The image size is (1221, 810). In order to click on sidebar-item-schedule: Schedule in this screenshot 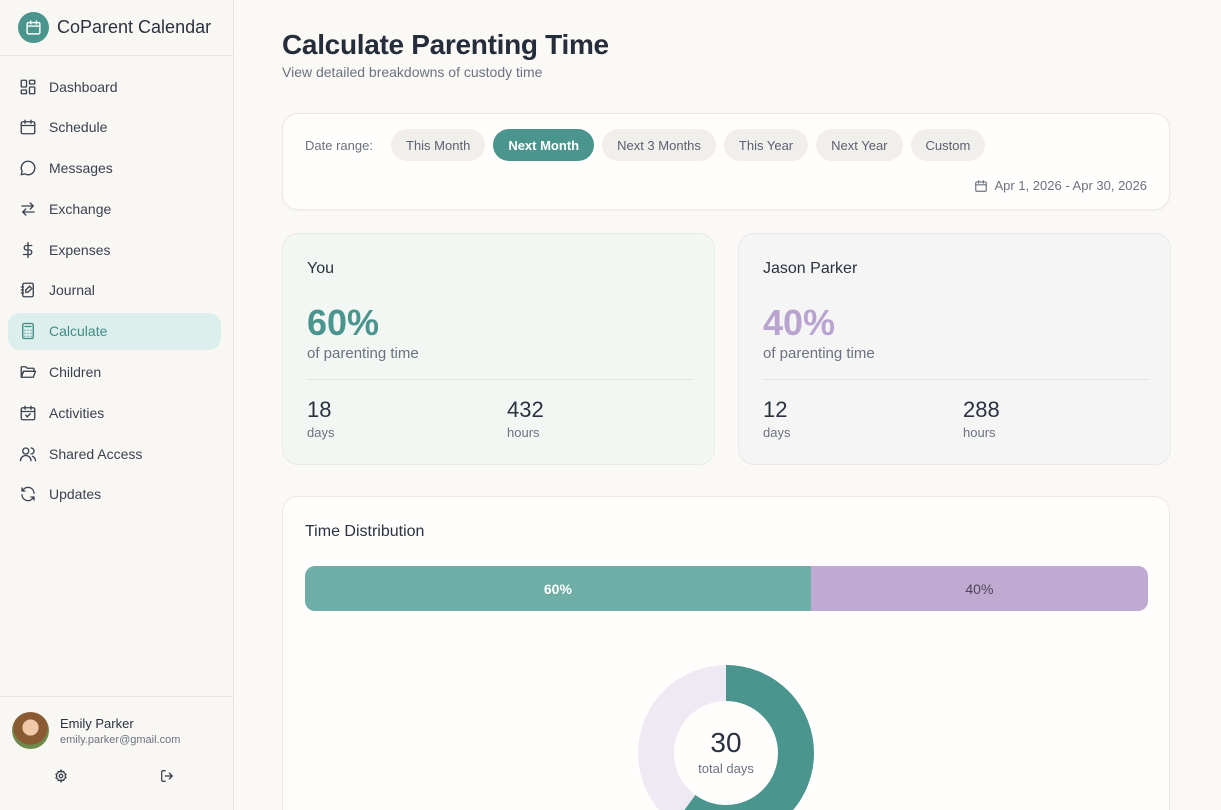, I will do `click(114, 127)`.